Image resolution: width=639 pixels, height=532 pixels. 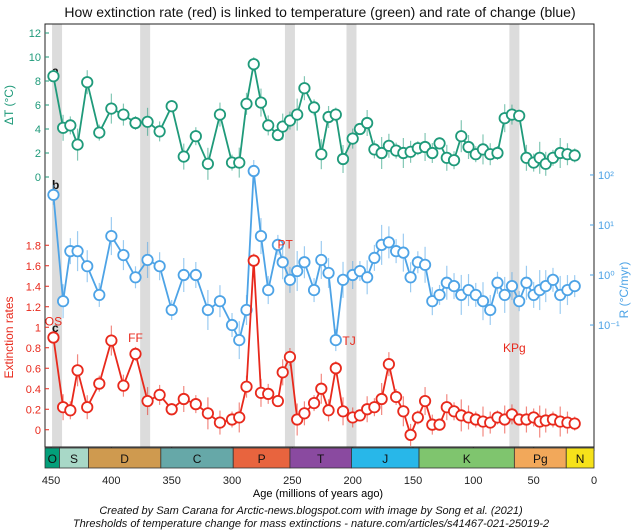 I want to click on period-label-N: N, so click(x=580, y=459).